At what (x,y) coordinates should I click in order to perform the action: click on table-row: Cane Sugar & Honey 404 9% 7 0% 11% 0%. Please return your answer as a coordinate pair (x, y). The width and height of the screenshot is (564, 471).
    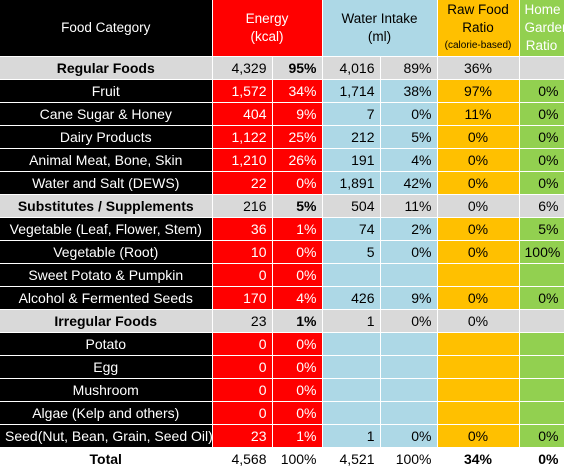
    Looking at the image, I should click on (282, 114).